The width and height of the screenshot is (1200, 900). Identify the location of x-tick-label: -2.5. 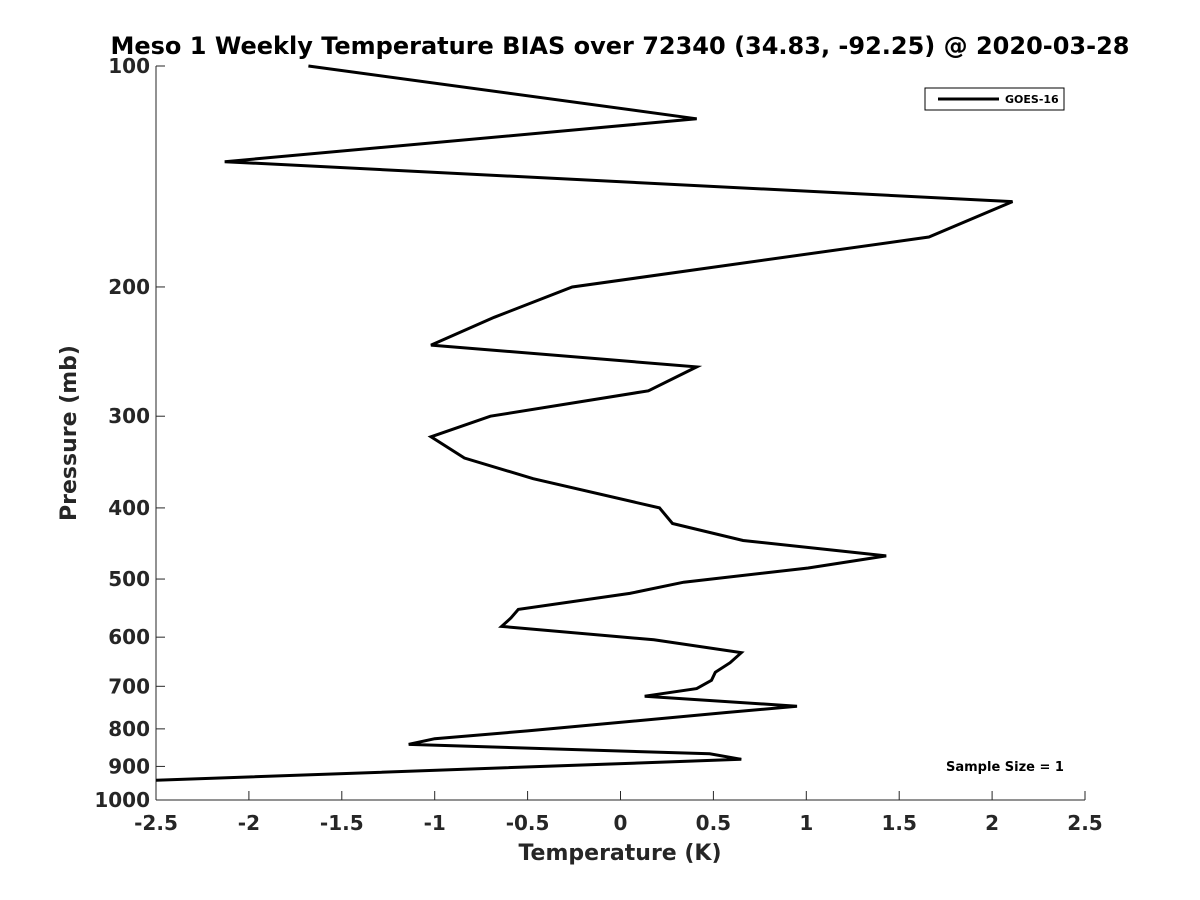
(156, 823).